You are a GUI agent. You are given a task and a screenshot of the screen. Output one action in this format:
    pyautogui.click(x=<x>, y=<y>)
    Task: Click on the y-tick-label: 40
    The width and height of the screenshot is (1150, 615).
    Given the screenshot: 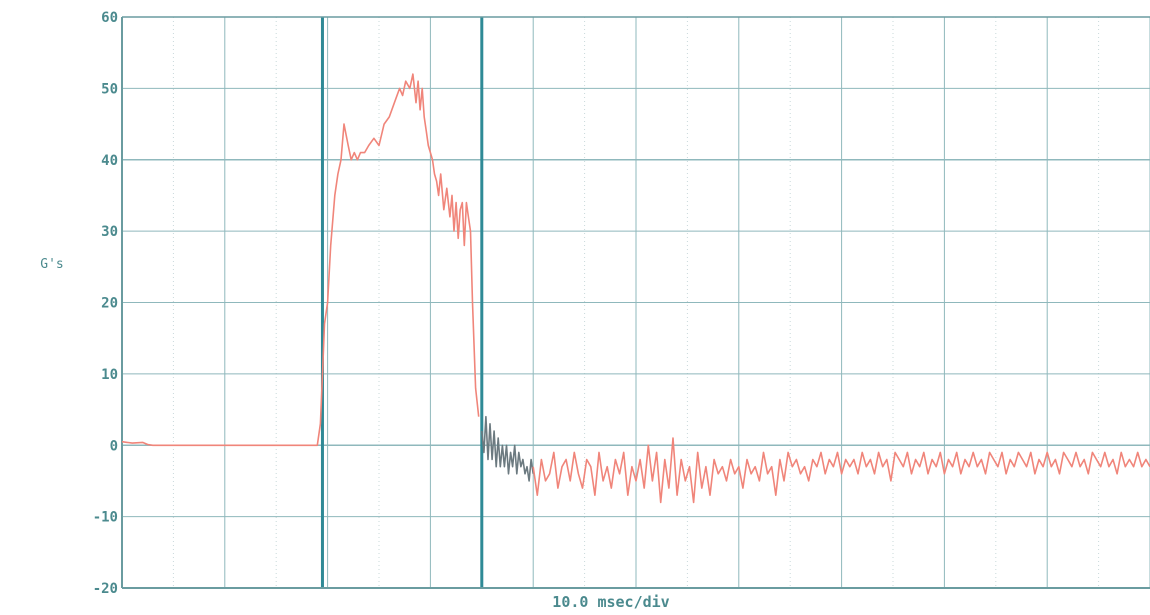 What is the action you would take?
    pyautogui.click(x=109, y=161)
    